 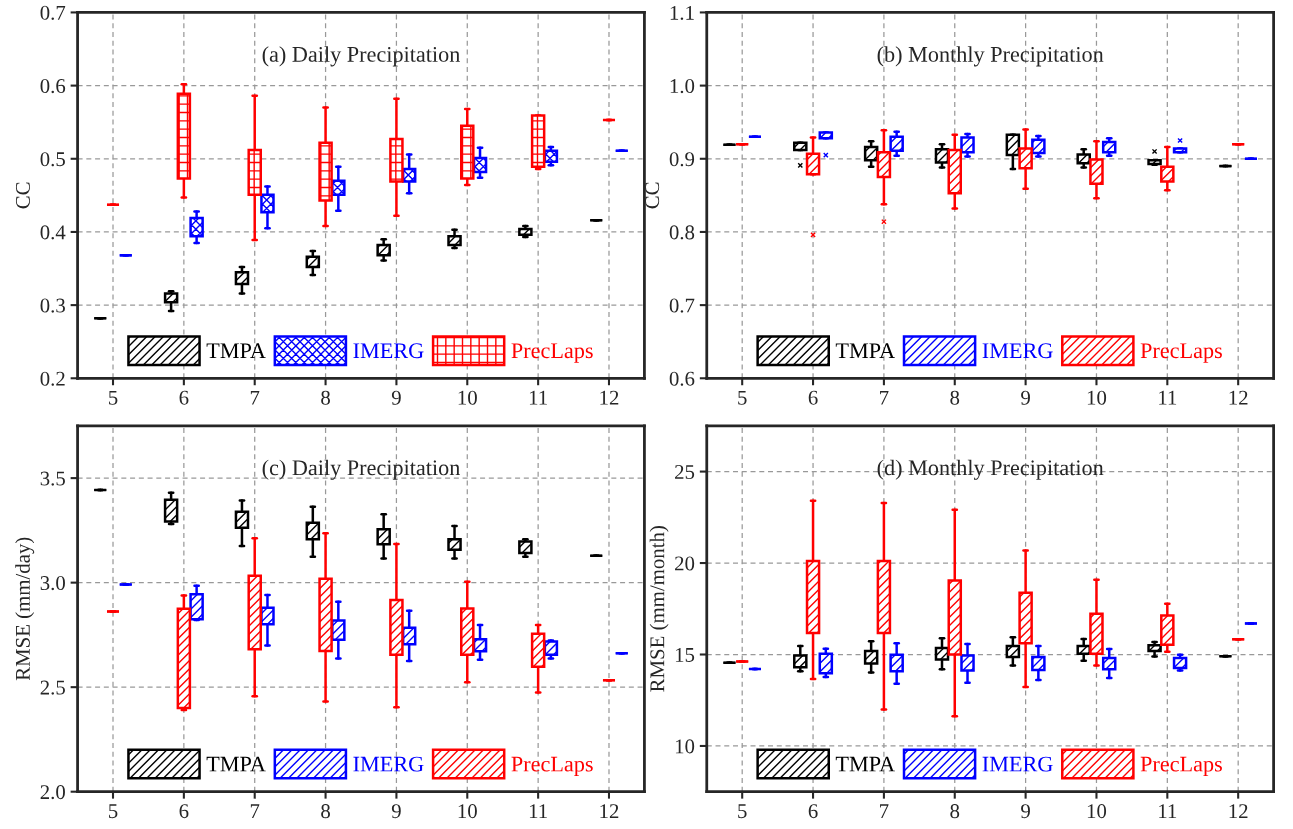 What do you see at coordinates (682, 159) in the screenshot?
I see `y-tick-label: 0.9` at bounding box center [682, 159].